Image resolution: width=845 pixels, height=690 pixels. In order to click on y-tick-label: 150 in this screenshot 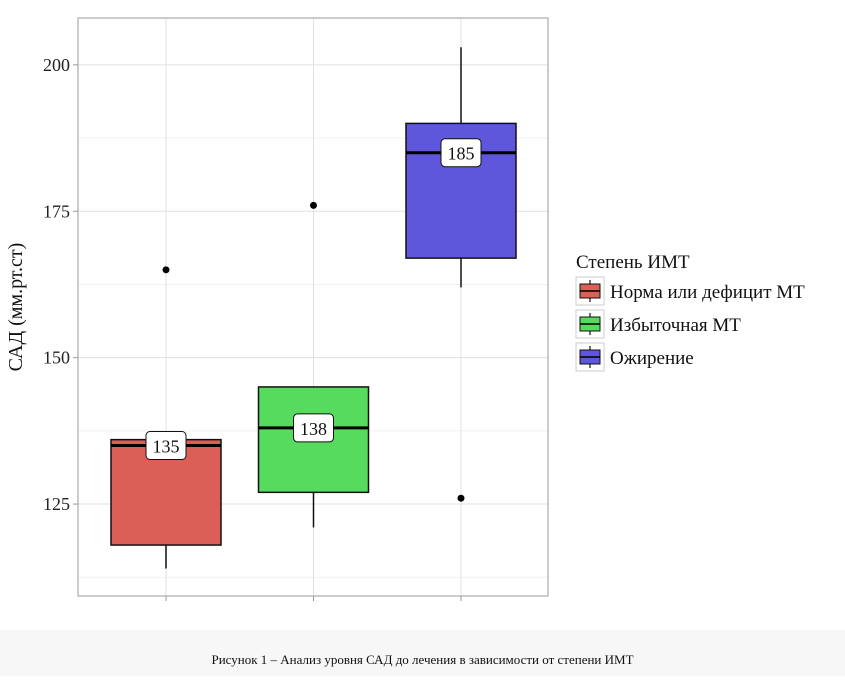, I will do `click(56, 358)`.